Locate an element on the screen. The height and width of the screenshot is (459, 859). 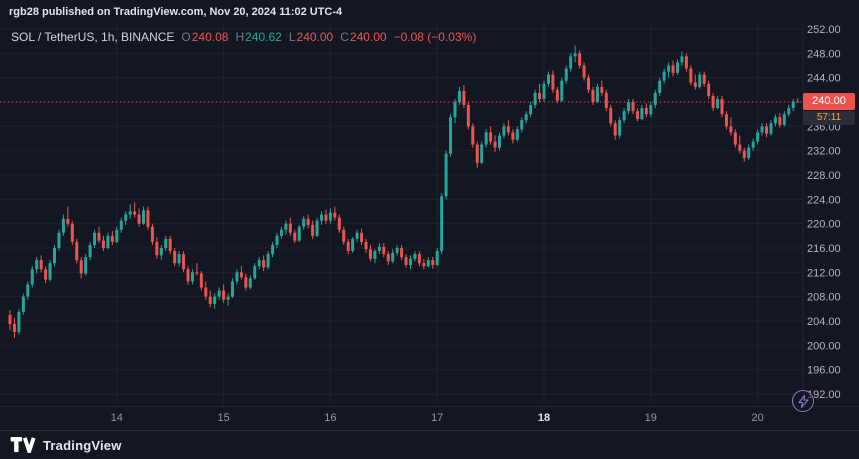
time-axis-label: 16 is located at coordinates (330, 418).